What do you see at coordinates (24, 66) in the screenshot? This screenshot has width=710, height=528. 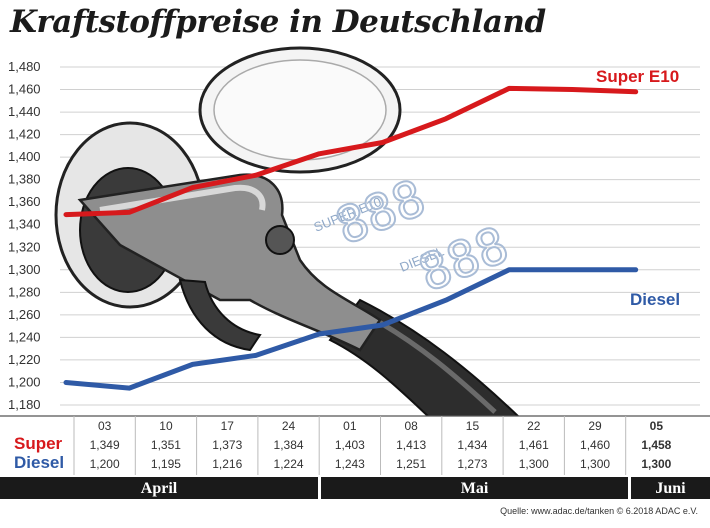 I see `y-tick-label: 1,480` at bounding box center [24, 66].